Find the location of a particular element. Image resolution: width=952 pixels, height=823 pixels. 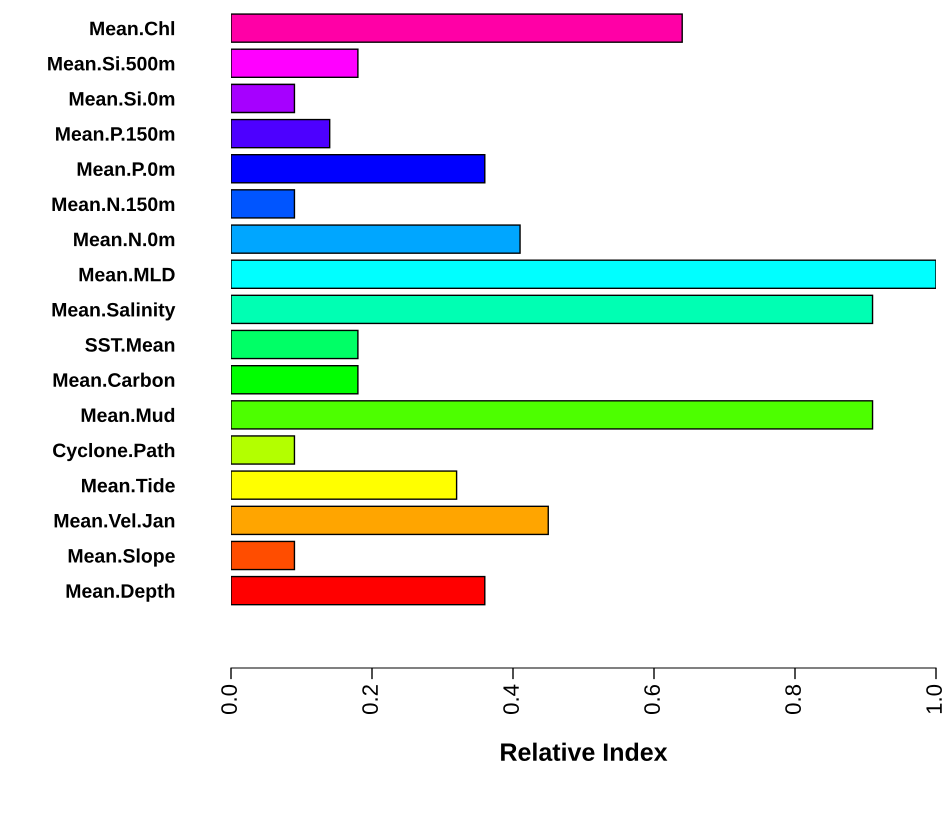

y-tick-label: Cyclone.Path is located at coordinates (113, 452).